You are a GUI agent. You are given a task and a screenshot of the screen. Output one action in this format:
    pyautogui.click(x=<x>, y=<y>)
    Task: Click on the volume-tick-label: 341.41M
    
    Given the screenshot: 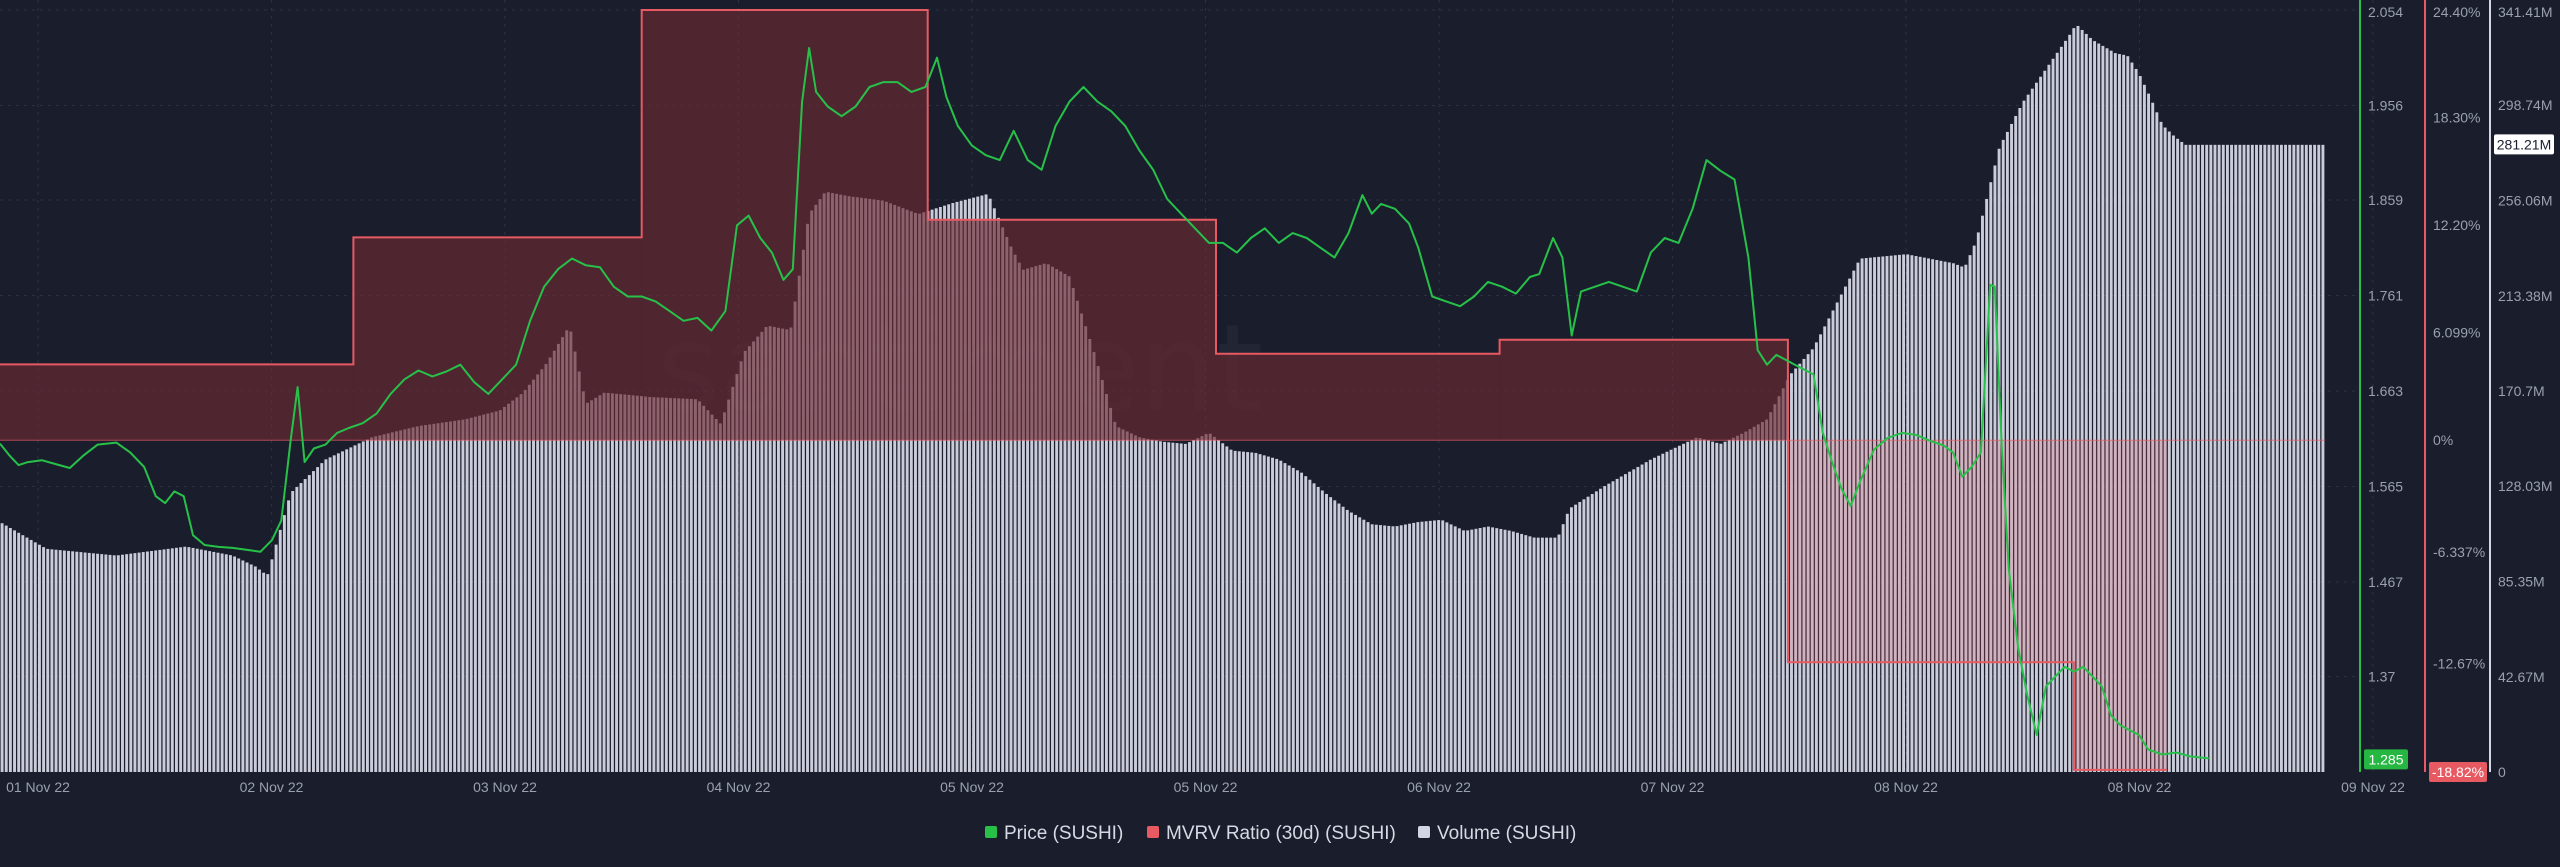 What is the action you would take?
    pyautogui.click(x=2525, y=12)
    